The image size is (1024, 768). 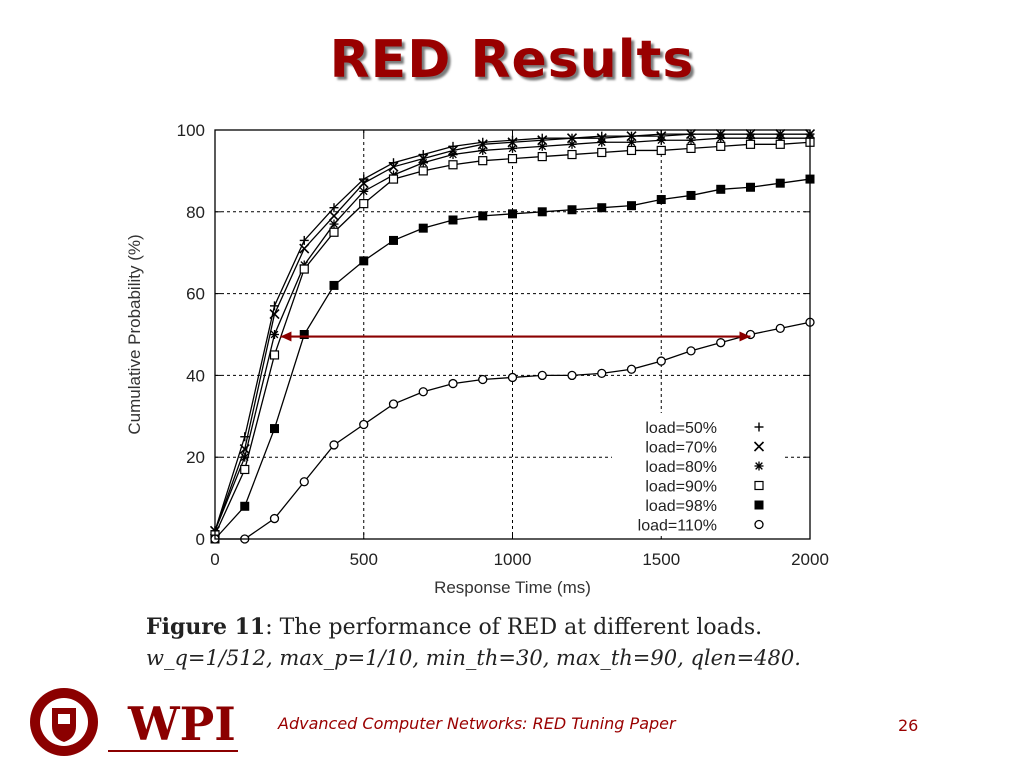 What do you see at coordinates (191, 130) in the screenshot?
I see `y-tick-label: 100` at bounding box center [191, 130].